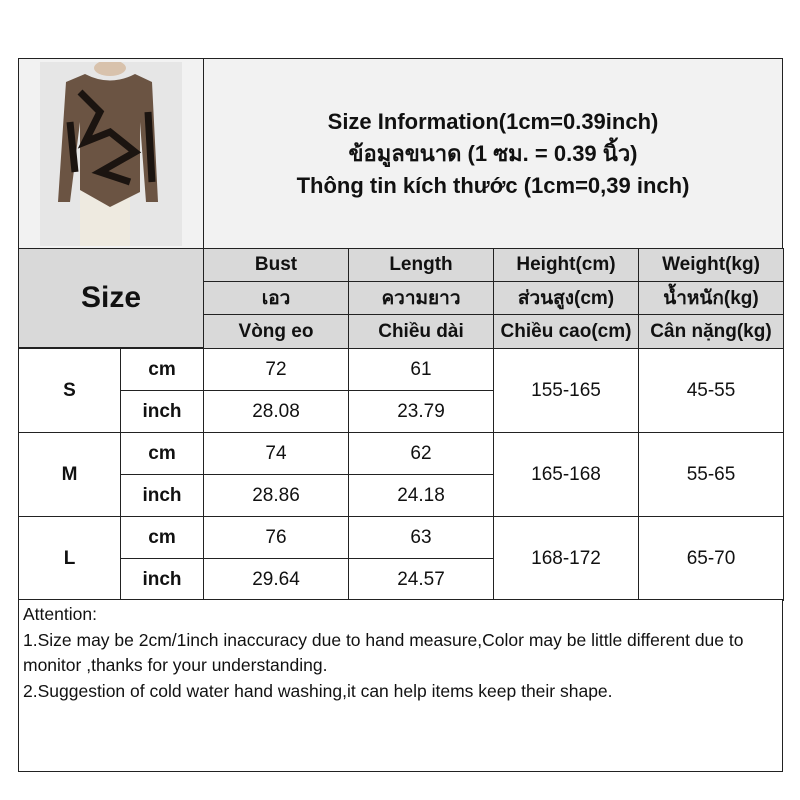 The width and height of the screenshot is (800, 800). What do you see at coordinates (566, 331) in the screenshot?
I see `column-header-vi: Chiều cao(cm)` at bounding box center [566, 331].